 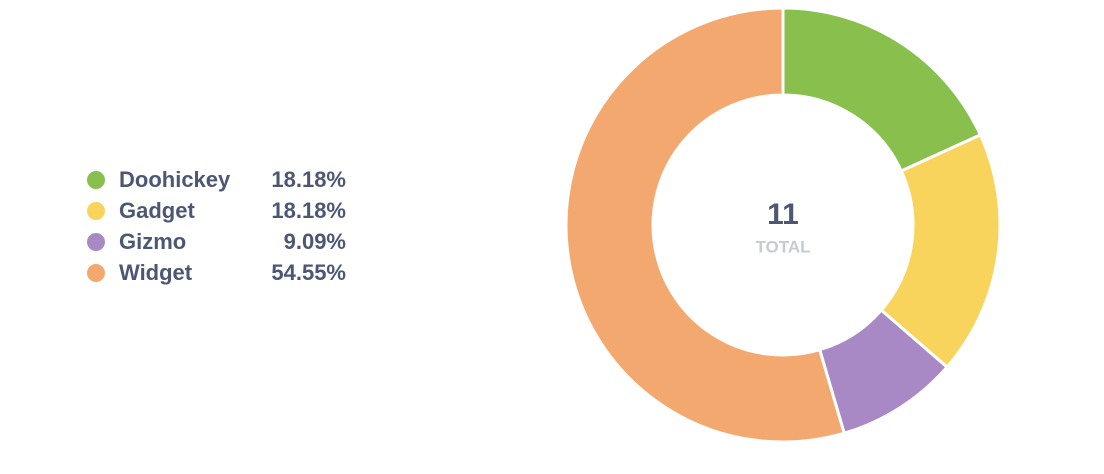 I want to click on legend-label: Gadget, so click(x=157, y=210).